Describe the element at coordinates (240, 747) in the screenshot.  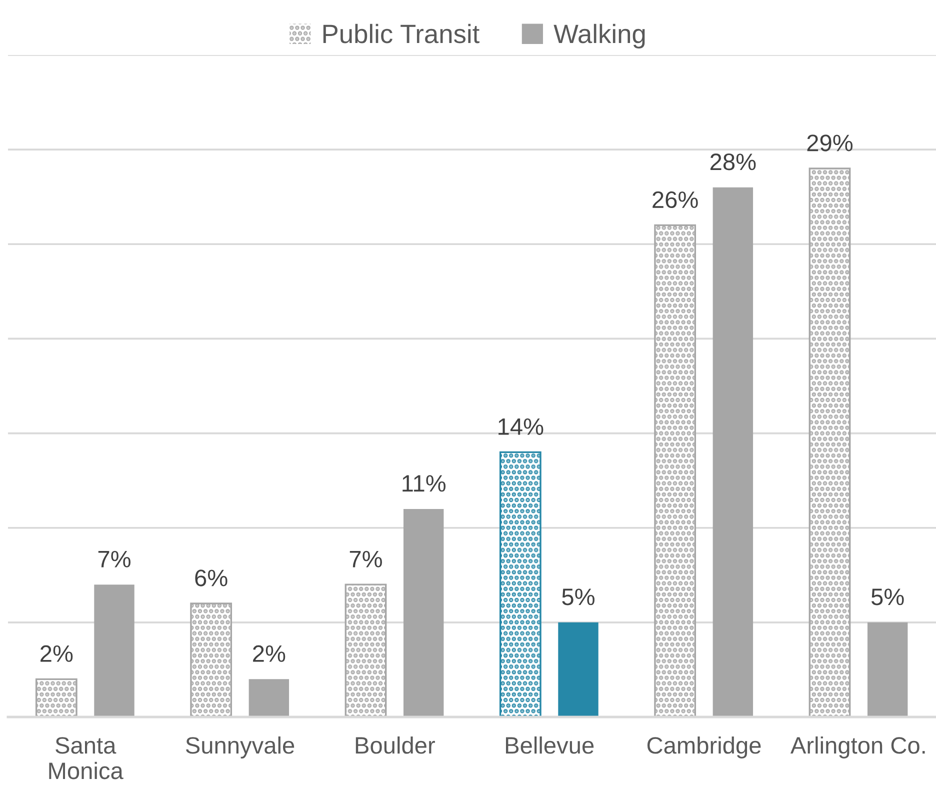
I see `x-tick-label: Sunnyvale` at that location.